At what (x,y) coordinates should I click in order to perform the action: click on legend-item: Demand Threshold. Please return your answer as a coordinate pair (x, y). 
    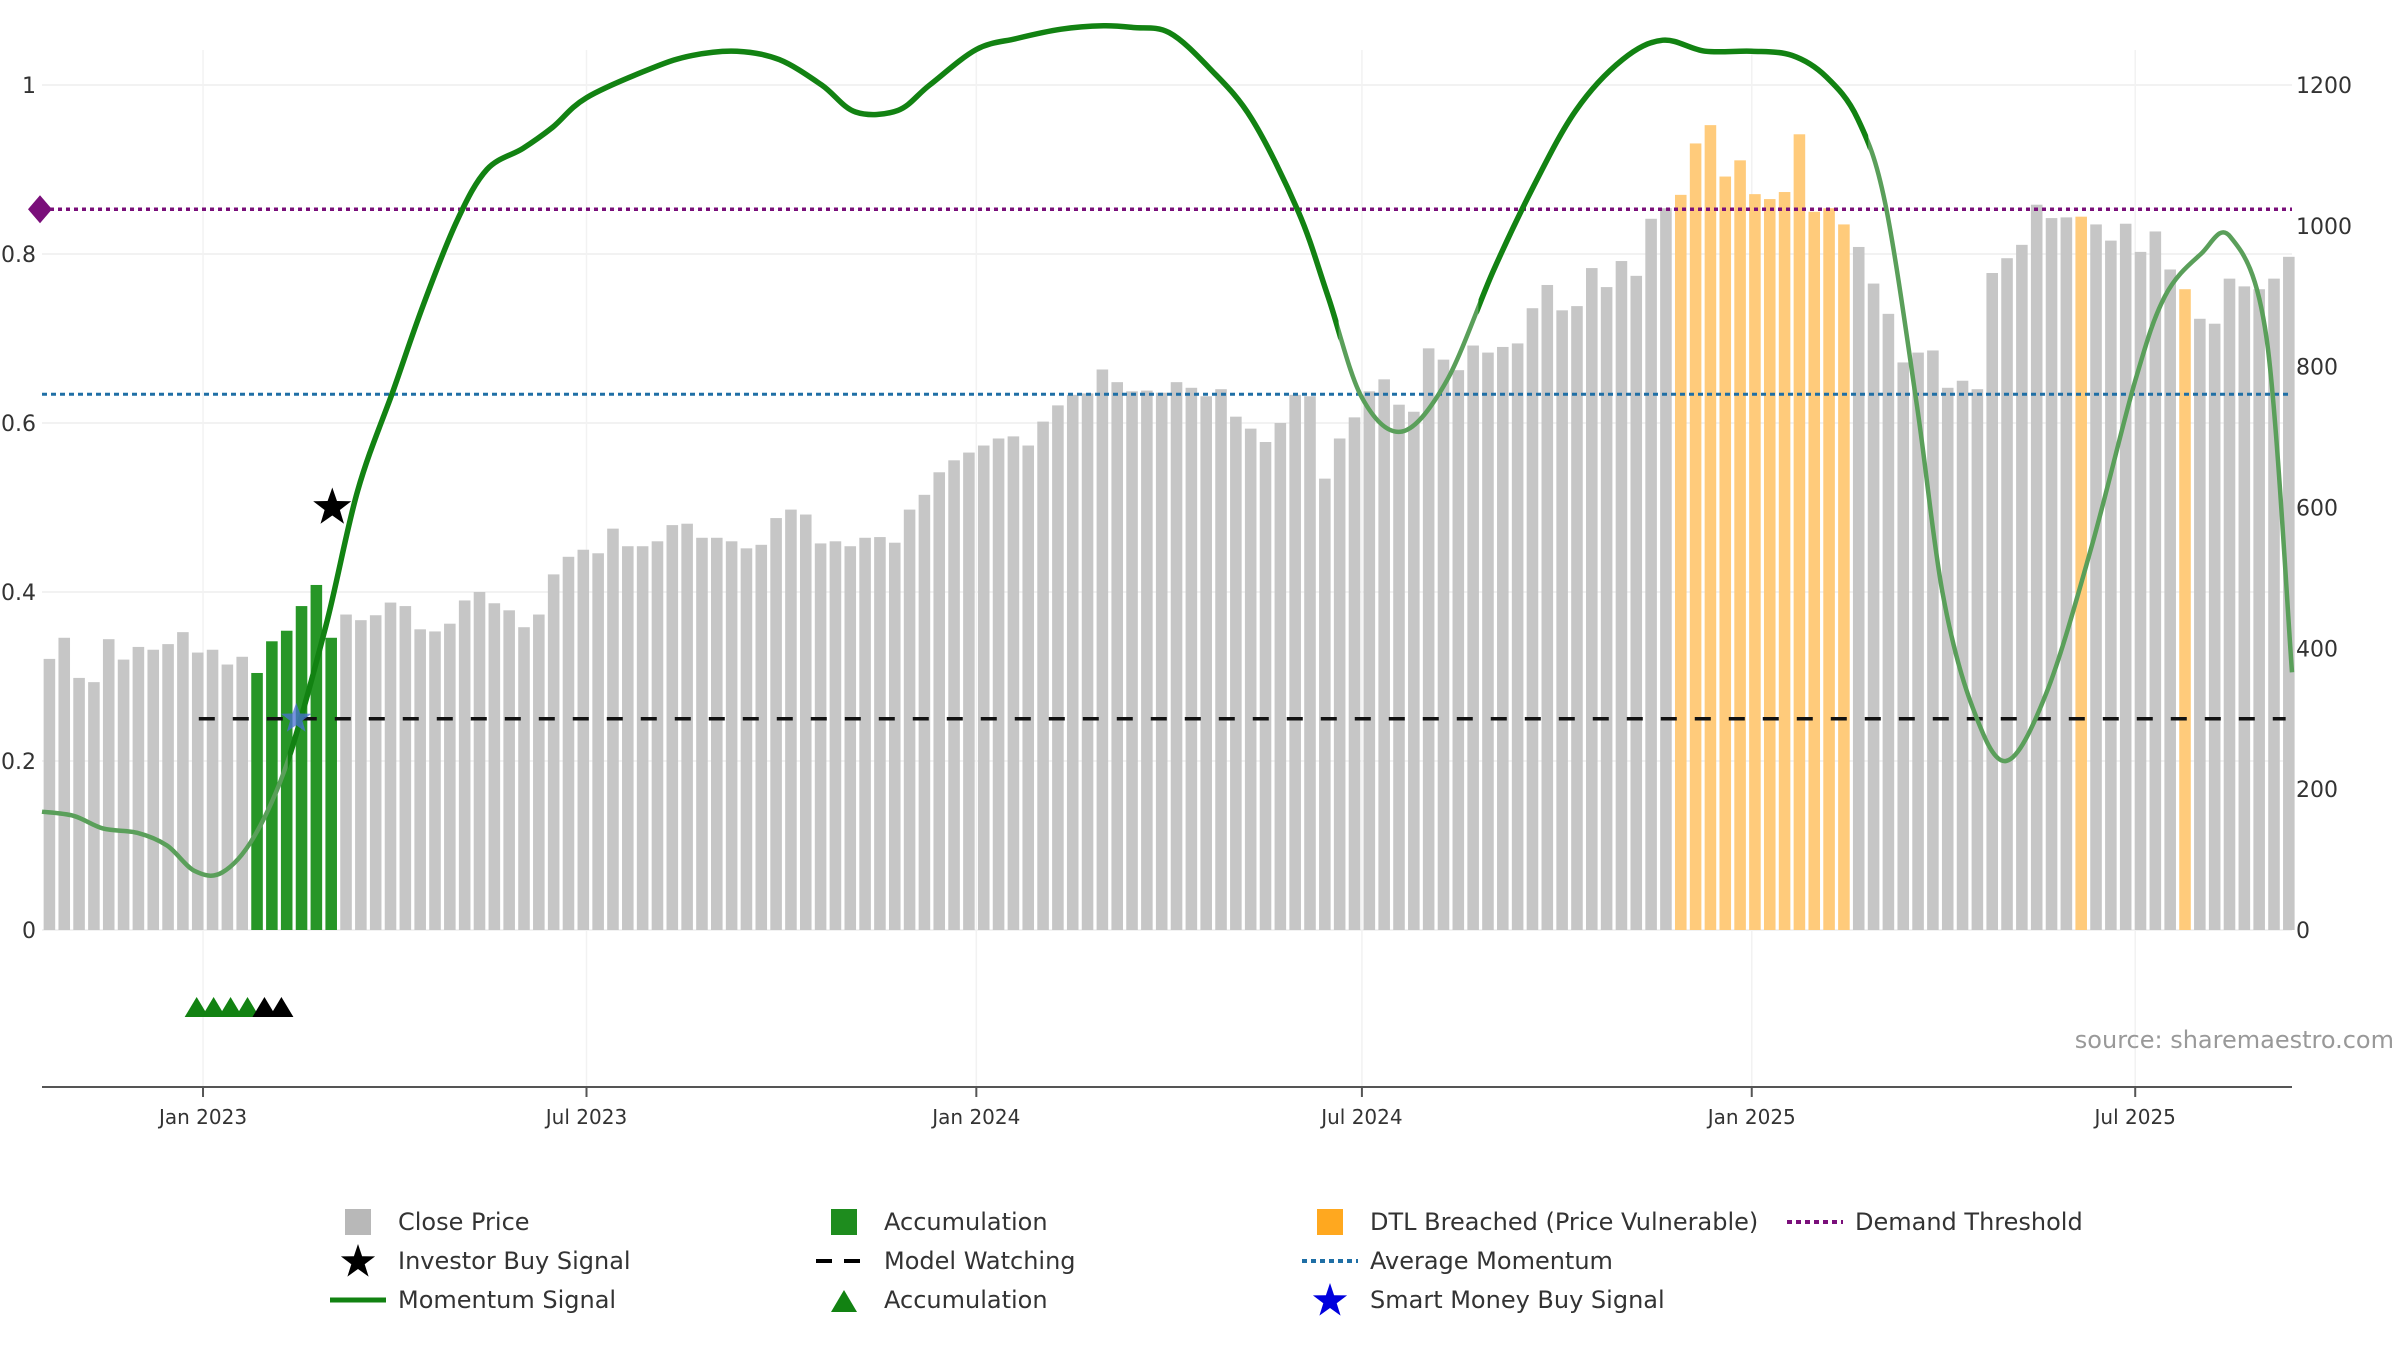
    Looking at the image, I should click on (1935, 1222).